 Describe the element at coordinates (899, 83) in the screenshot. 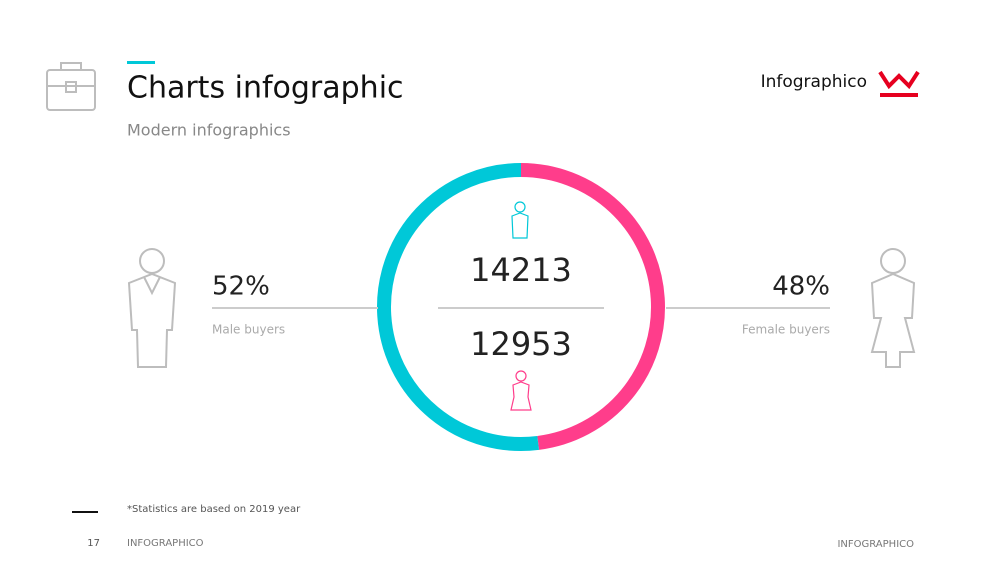

I see `brand-logo` at that location.